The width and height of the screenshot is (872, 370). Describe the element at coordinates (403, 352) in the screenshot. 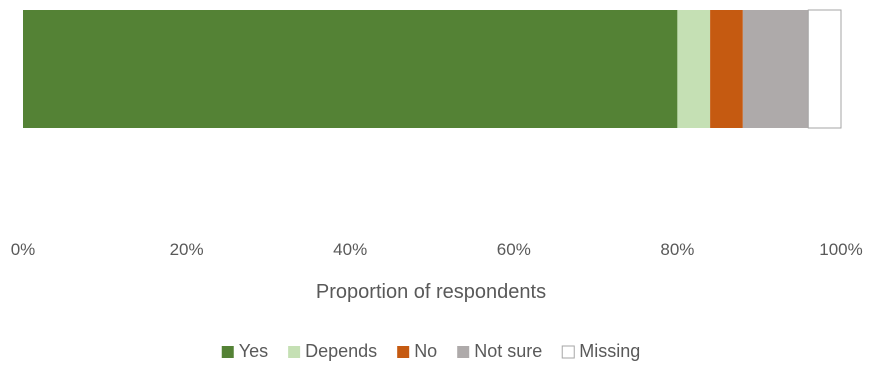

I see `legend-swatch-no` at that location.